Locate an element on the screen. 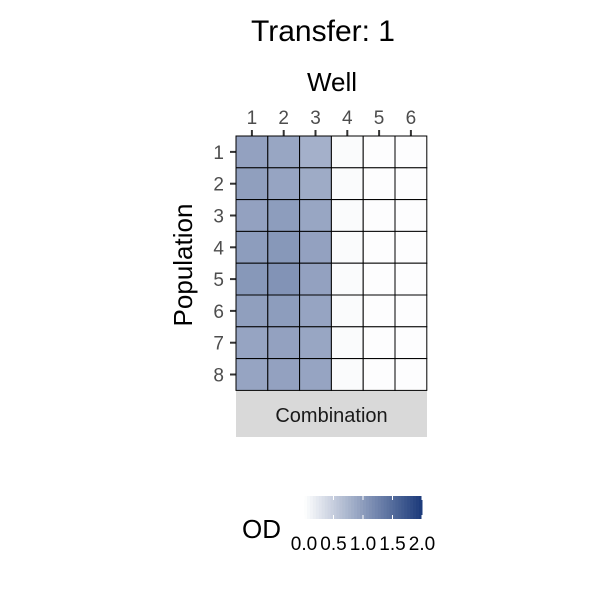 Image resolution: width=600 pixels, height=600 pixels. heatmap-cells is located at coordinates (331, 263).